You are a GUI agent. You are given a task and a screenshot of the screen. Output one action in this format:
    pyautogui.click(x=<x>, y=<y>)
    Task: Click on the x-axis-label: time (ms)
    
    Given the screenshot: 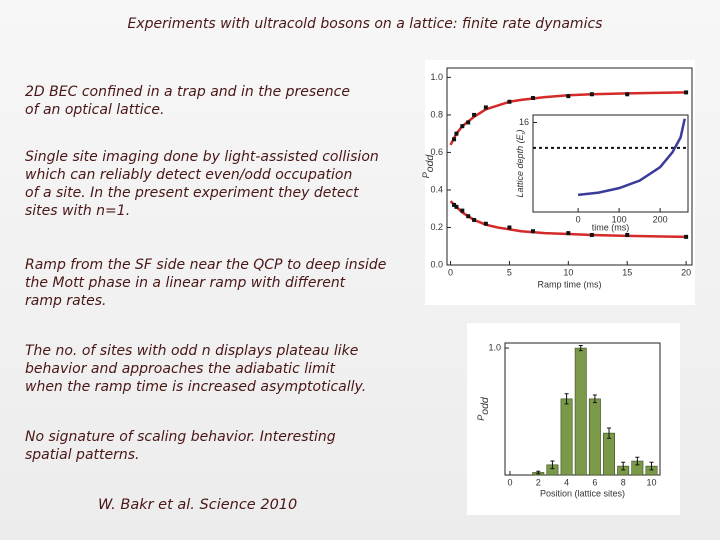 What is the action you would take?
    pyautogui.click(x=611, y=227)
    